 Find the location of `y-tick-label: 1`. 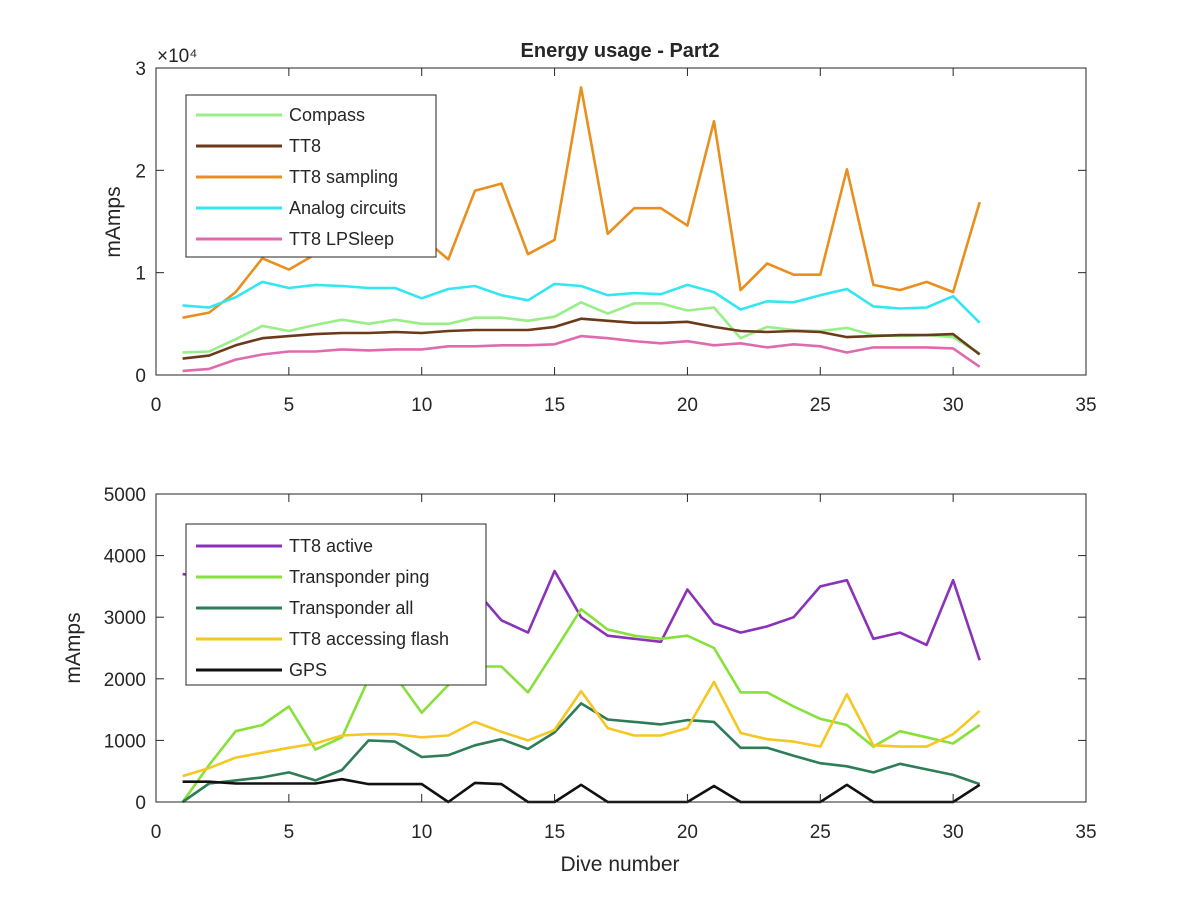

y-tick-label: 1 is located at coordinates (140, 274).